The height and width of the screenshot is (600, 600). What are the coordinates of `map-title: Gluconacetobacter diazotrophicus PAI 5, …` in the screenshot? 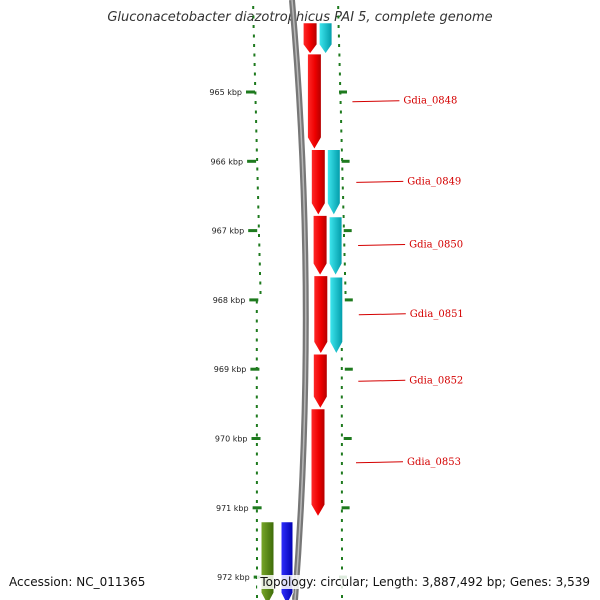 It's located at (300, 17).